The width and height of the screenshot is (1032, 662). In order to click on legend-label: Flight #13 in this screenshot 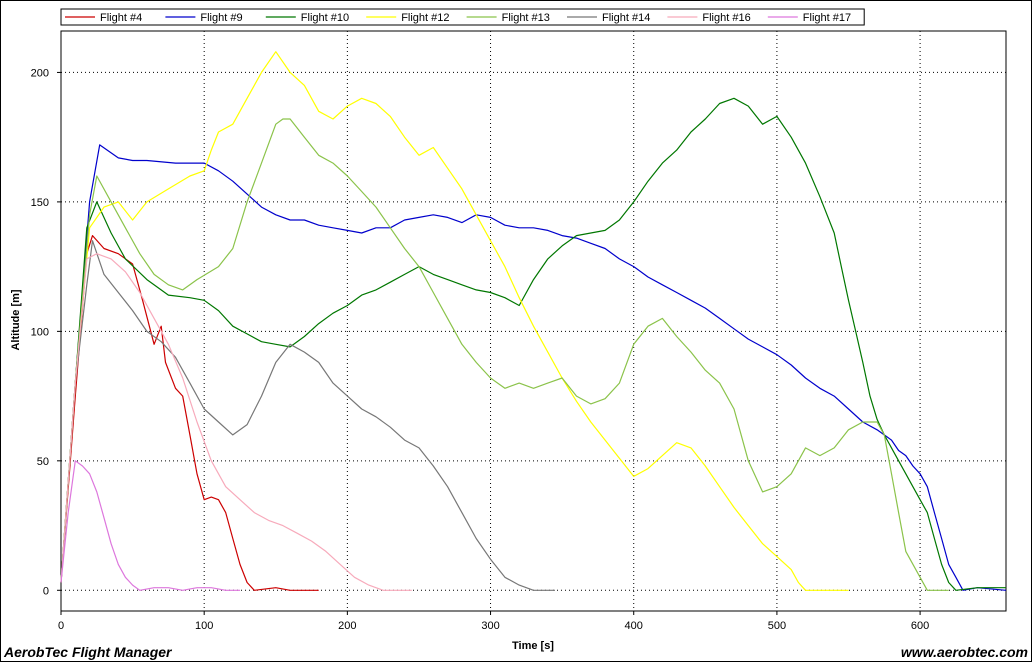, I will do `click(526, 18)`.